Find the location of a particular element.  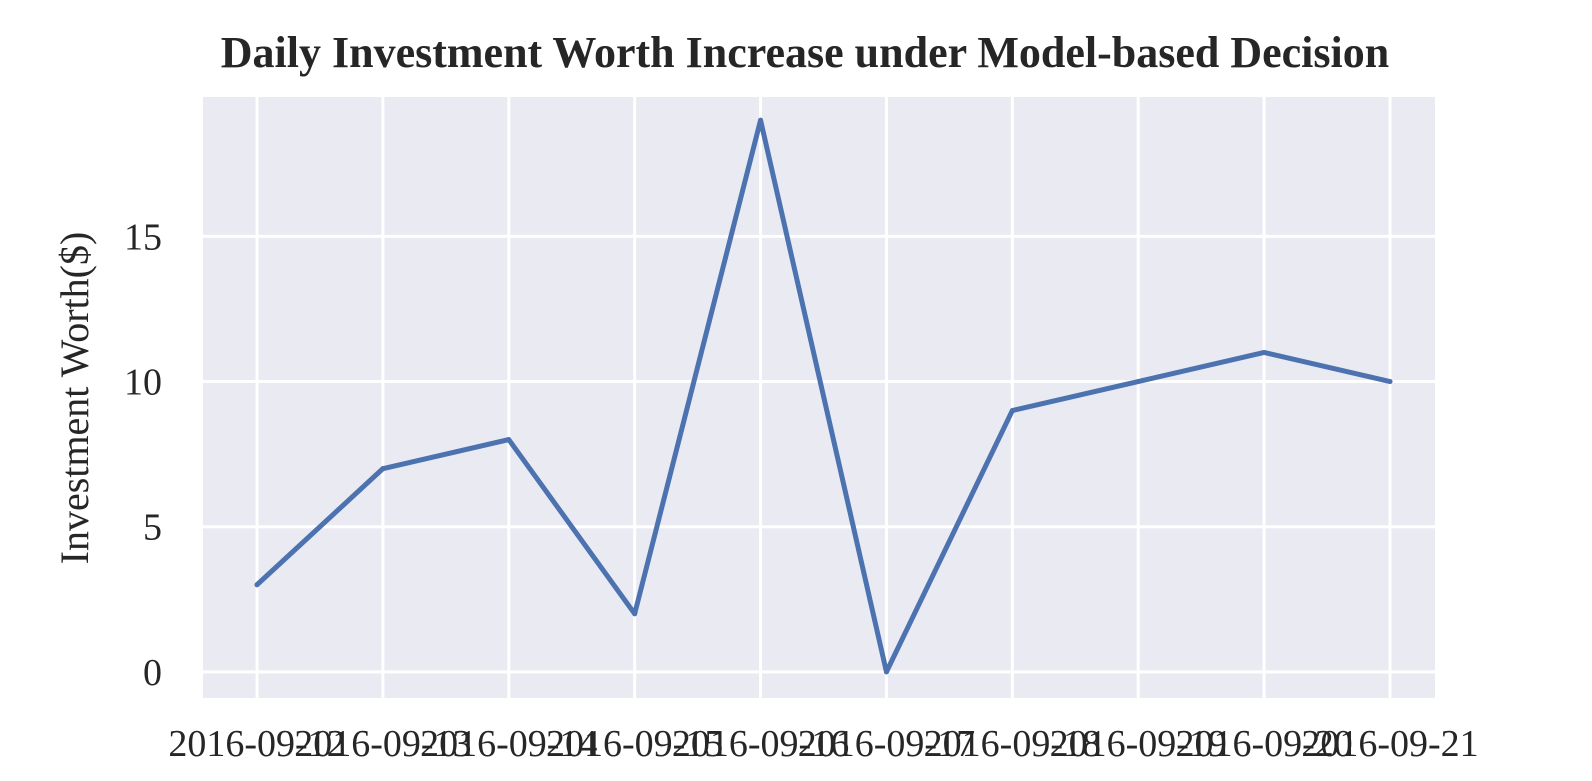

x-tick-label: 2016-09-13 is located at coordinates (382, 744).